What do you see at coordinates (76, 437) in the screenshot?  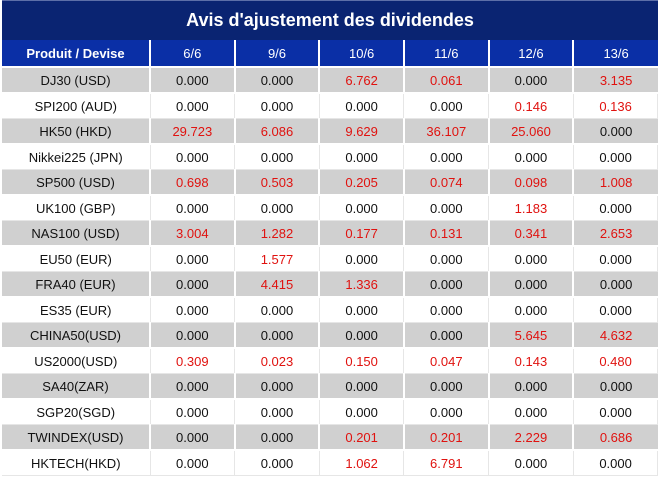 I see `product-cell: TWINDEX(USD)` at bounding box center [76, 437].